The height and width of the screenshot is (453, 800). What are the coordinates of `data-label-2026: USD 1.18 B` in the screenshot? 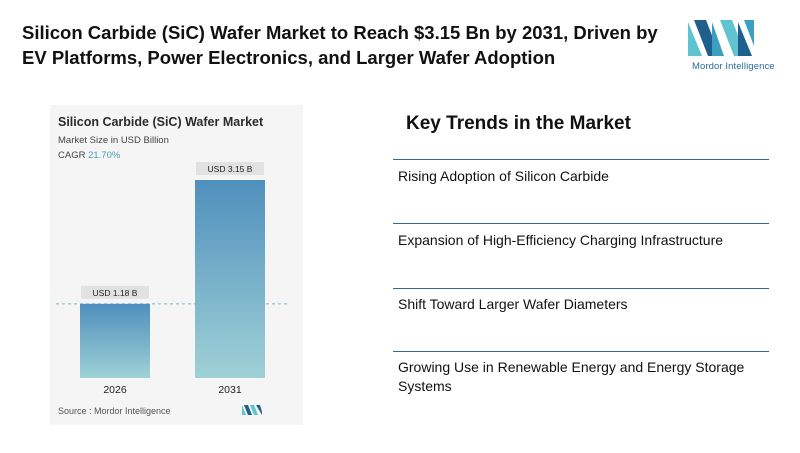 It's located at (115, 293).